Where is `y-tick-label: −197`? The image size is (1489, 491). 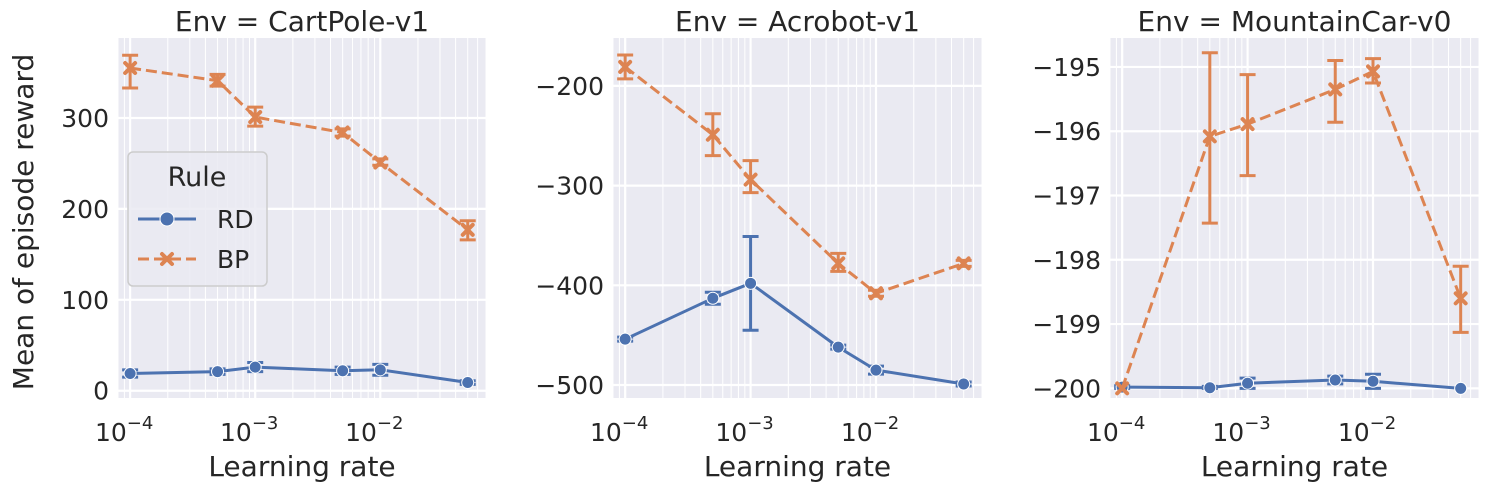 y-tick-label: −197 is located at coordinates (1066, 196).